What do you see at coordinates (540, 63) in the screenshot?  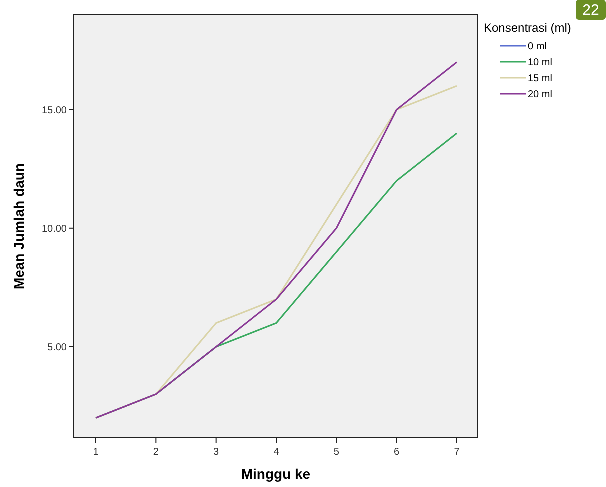 I see `legend-label: 10 ml` at bounding box center [540, 63].